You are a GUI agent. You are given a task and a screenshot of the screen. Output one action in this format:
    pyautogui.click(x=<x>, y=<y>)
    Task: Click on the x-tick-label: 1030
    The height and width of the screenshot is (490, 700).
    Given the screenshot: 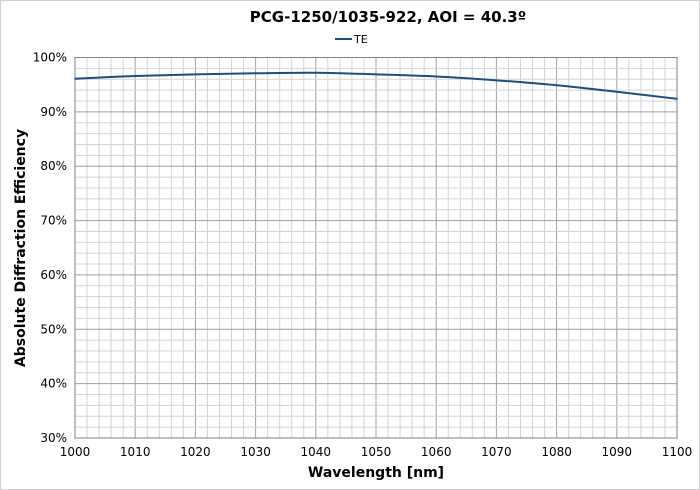 What is the action you would take?
    pyautogui.click(x=255, y=452)
    